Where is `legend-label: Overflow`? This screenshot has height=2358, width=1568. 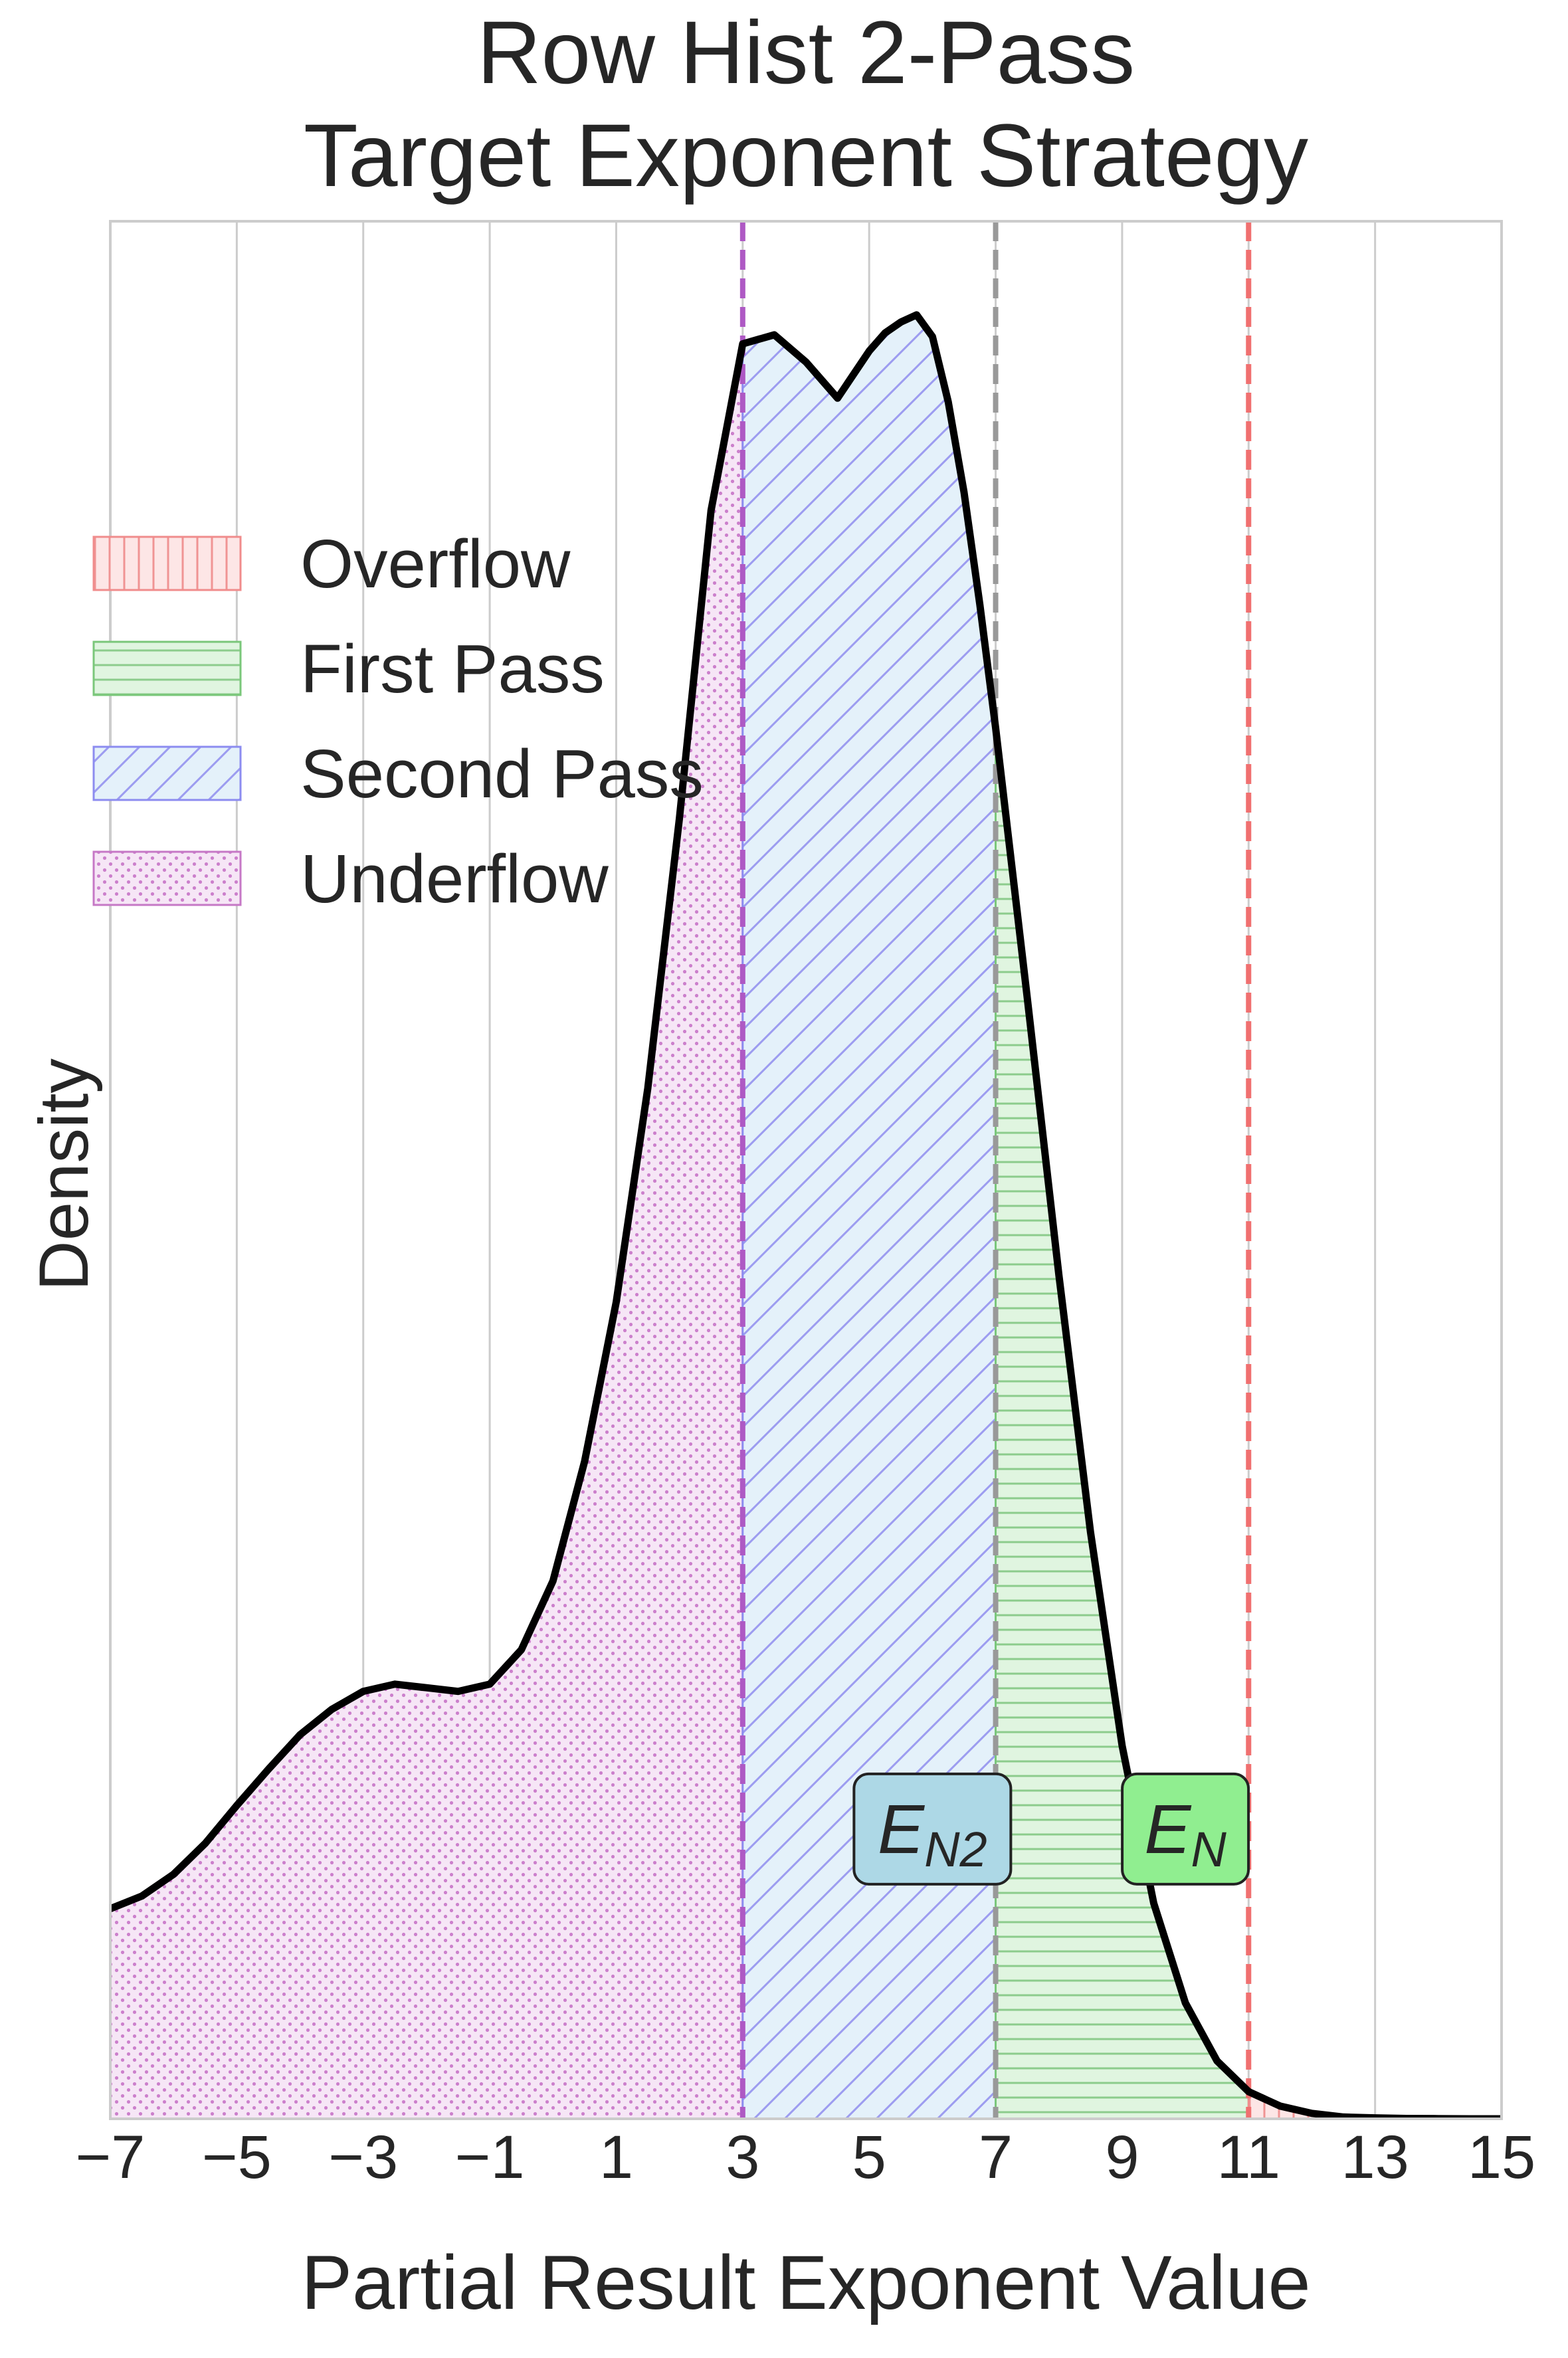
legend-label: Overflow is located at coordinates (435, 564).